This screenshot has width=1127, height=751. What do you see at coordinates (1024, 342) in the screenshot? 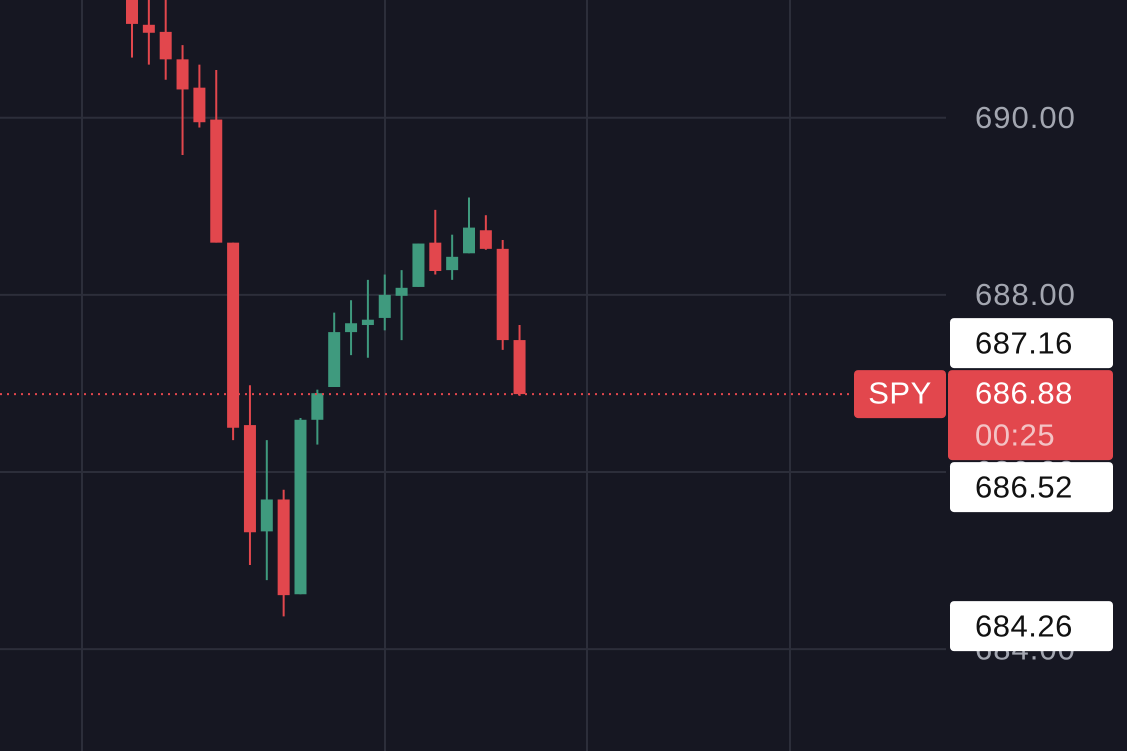
I see `price-label: 687.16` at bounding box center [1024, 342].